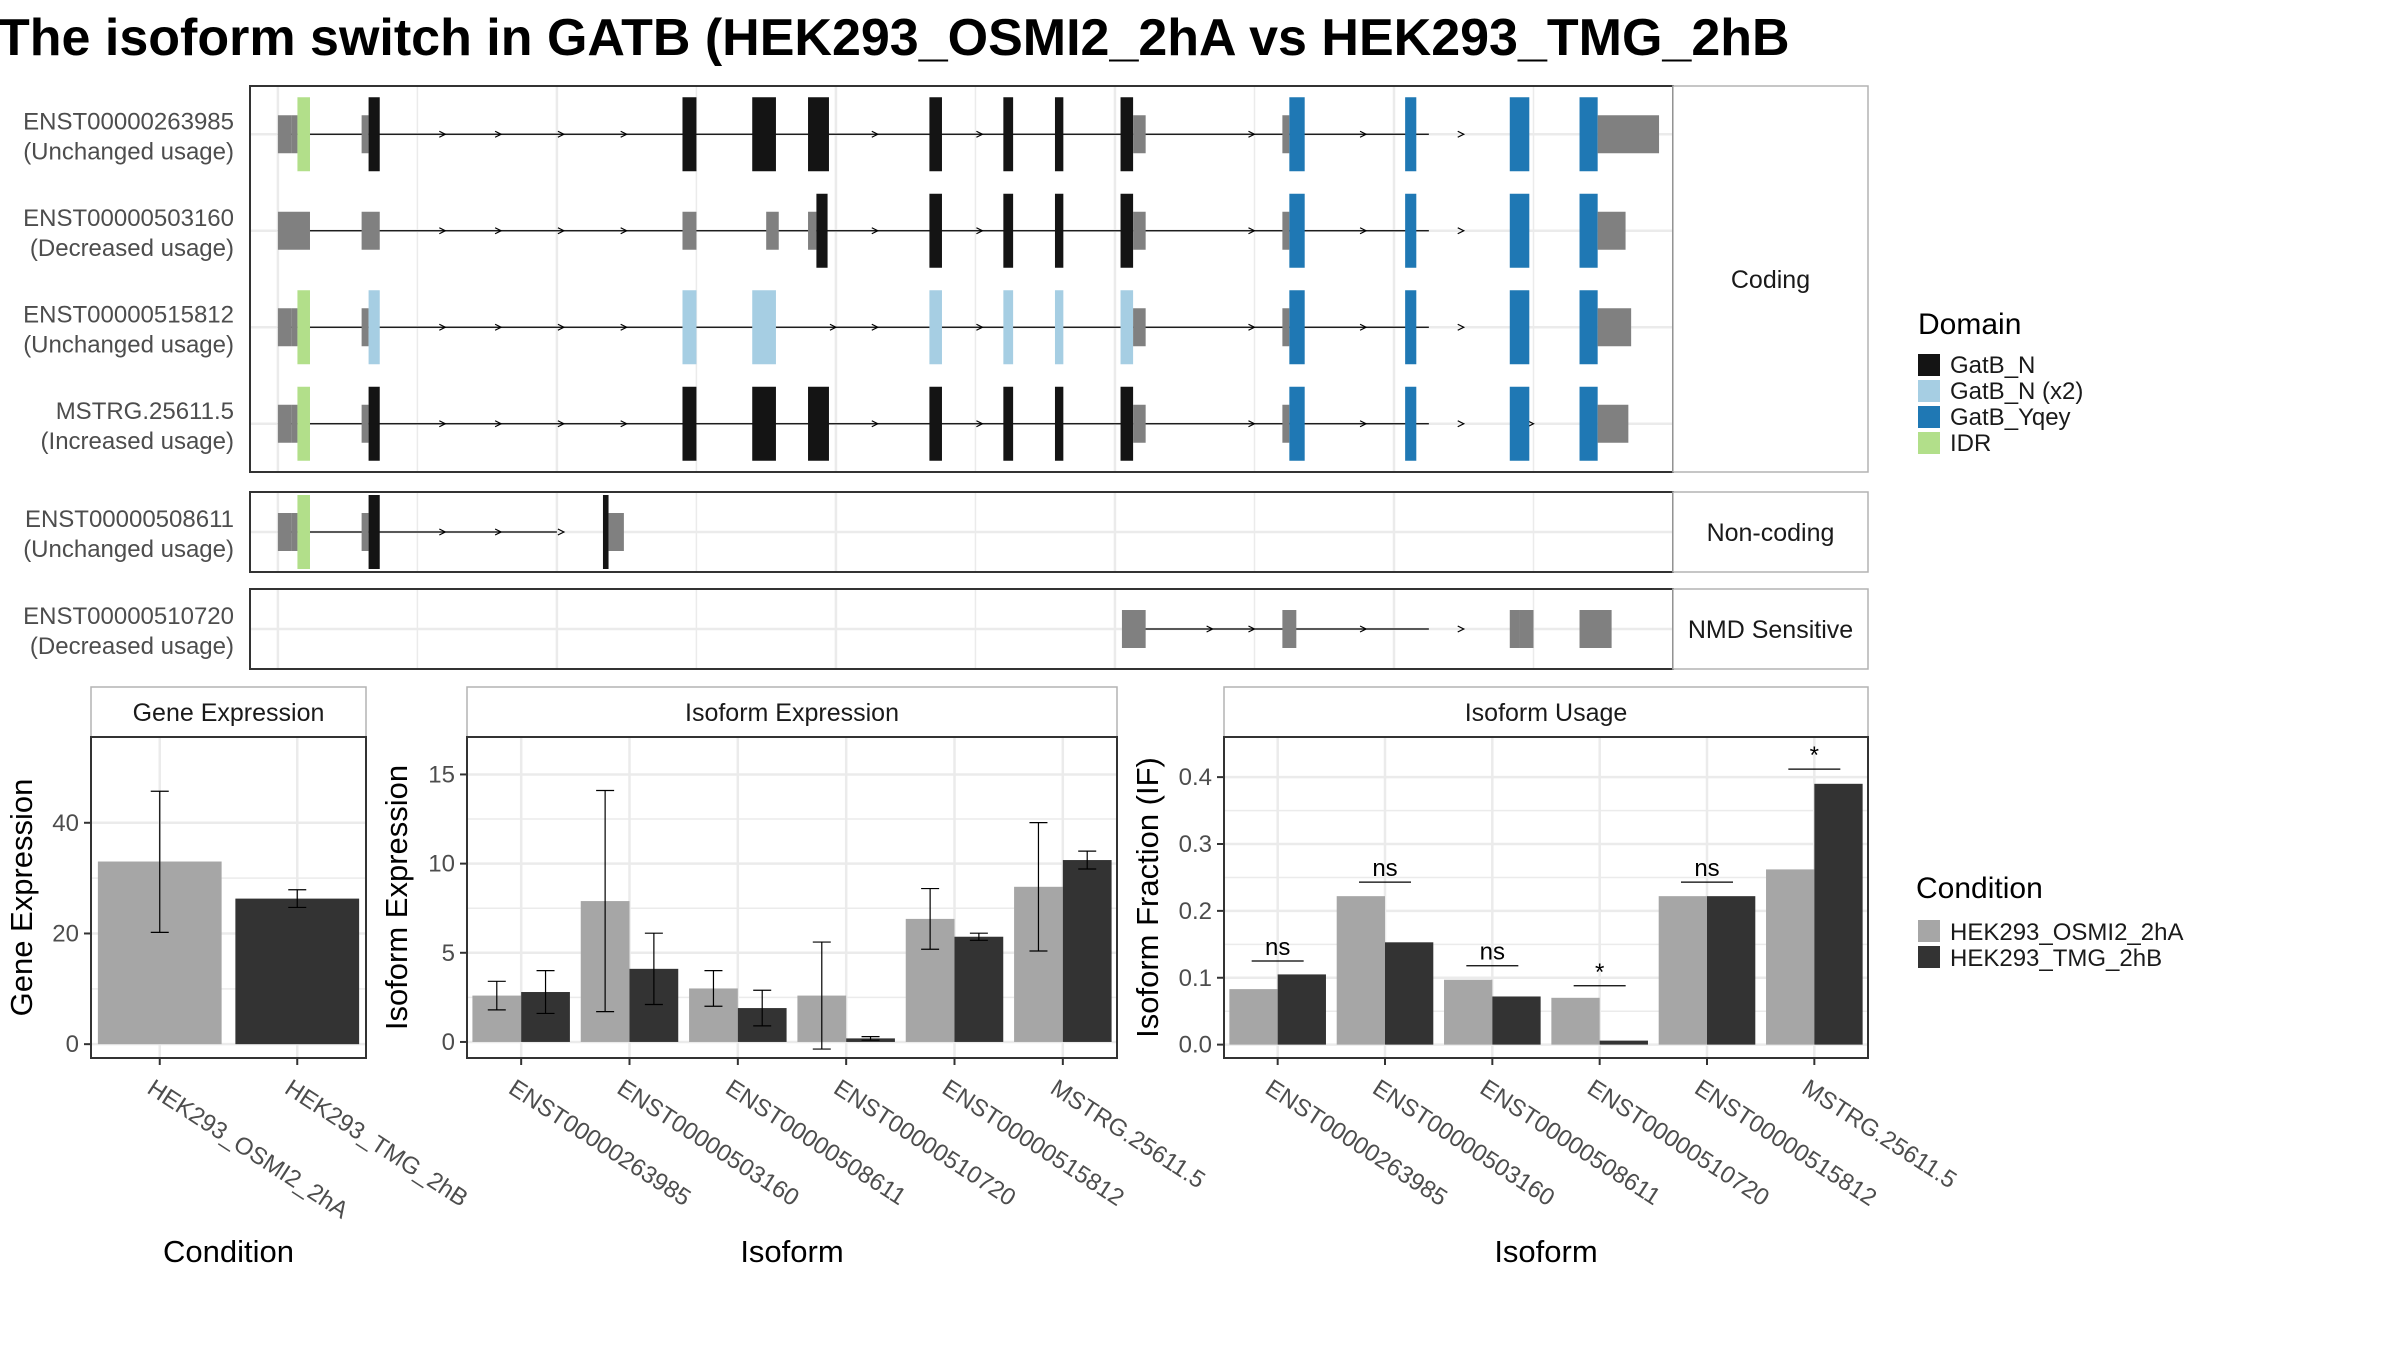  I want to click on isoform-usage-x-tick-label: ENST00000508611, so click(1570, 1142).